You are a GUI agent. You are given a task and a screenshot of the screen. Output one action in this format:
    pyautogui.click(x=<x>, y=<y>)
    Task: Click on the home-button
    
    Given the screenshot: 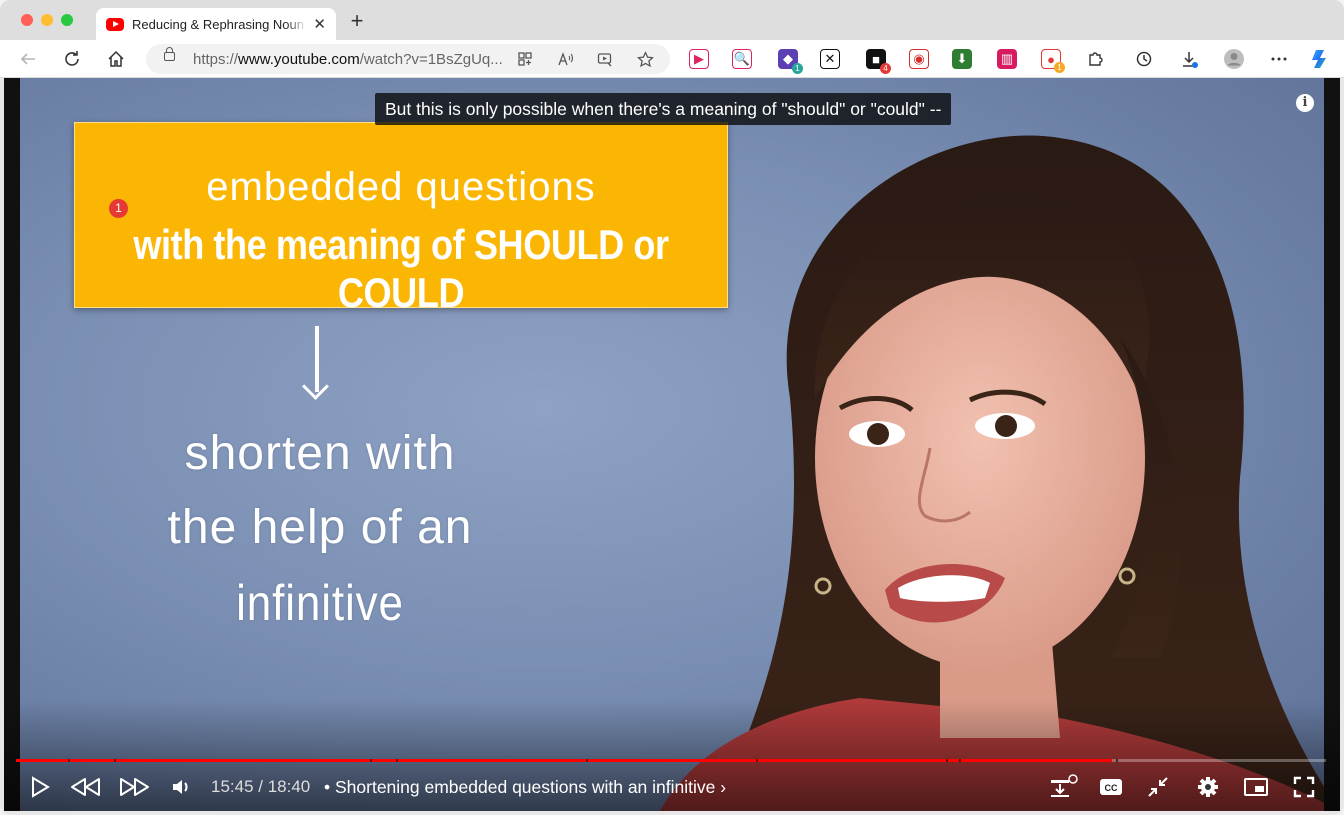 What is the action you would take?
    pyautogui.click(x=116, y=59)
    